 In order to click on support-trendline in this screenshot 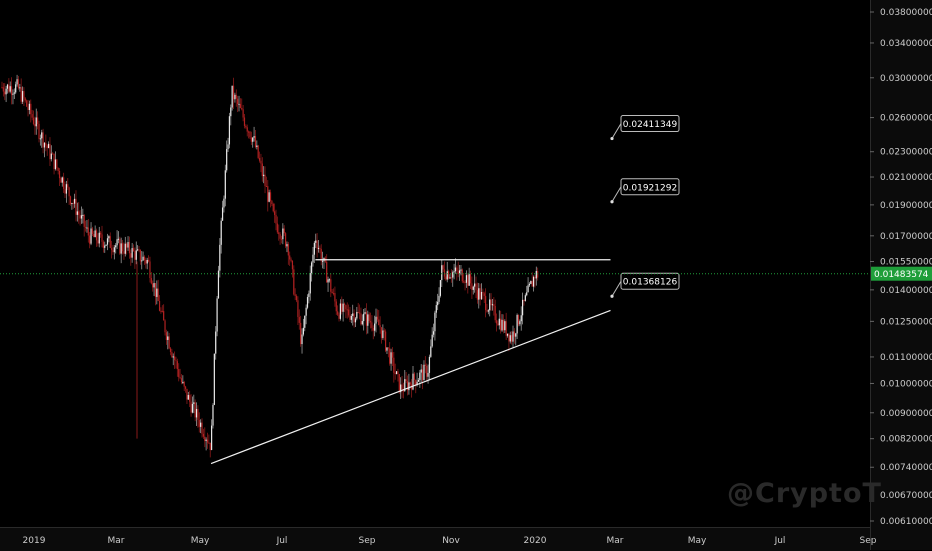, I will do `click(410, 387)`.